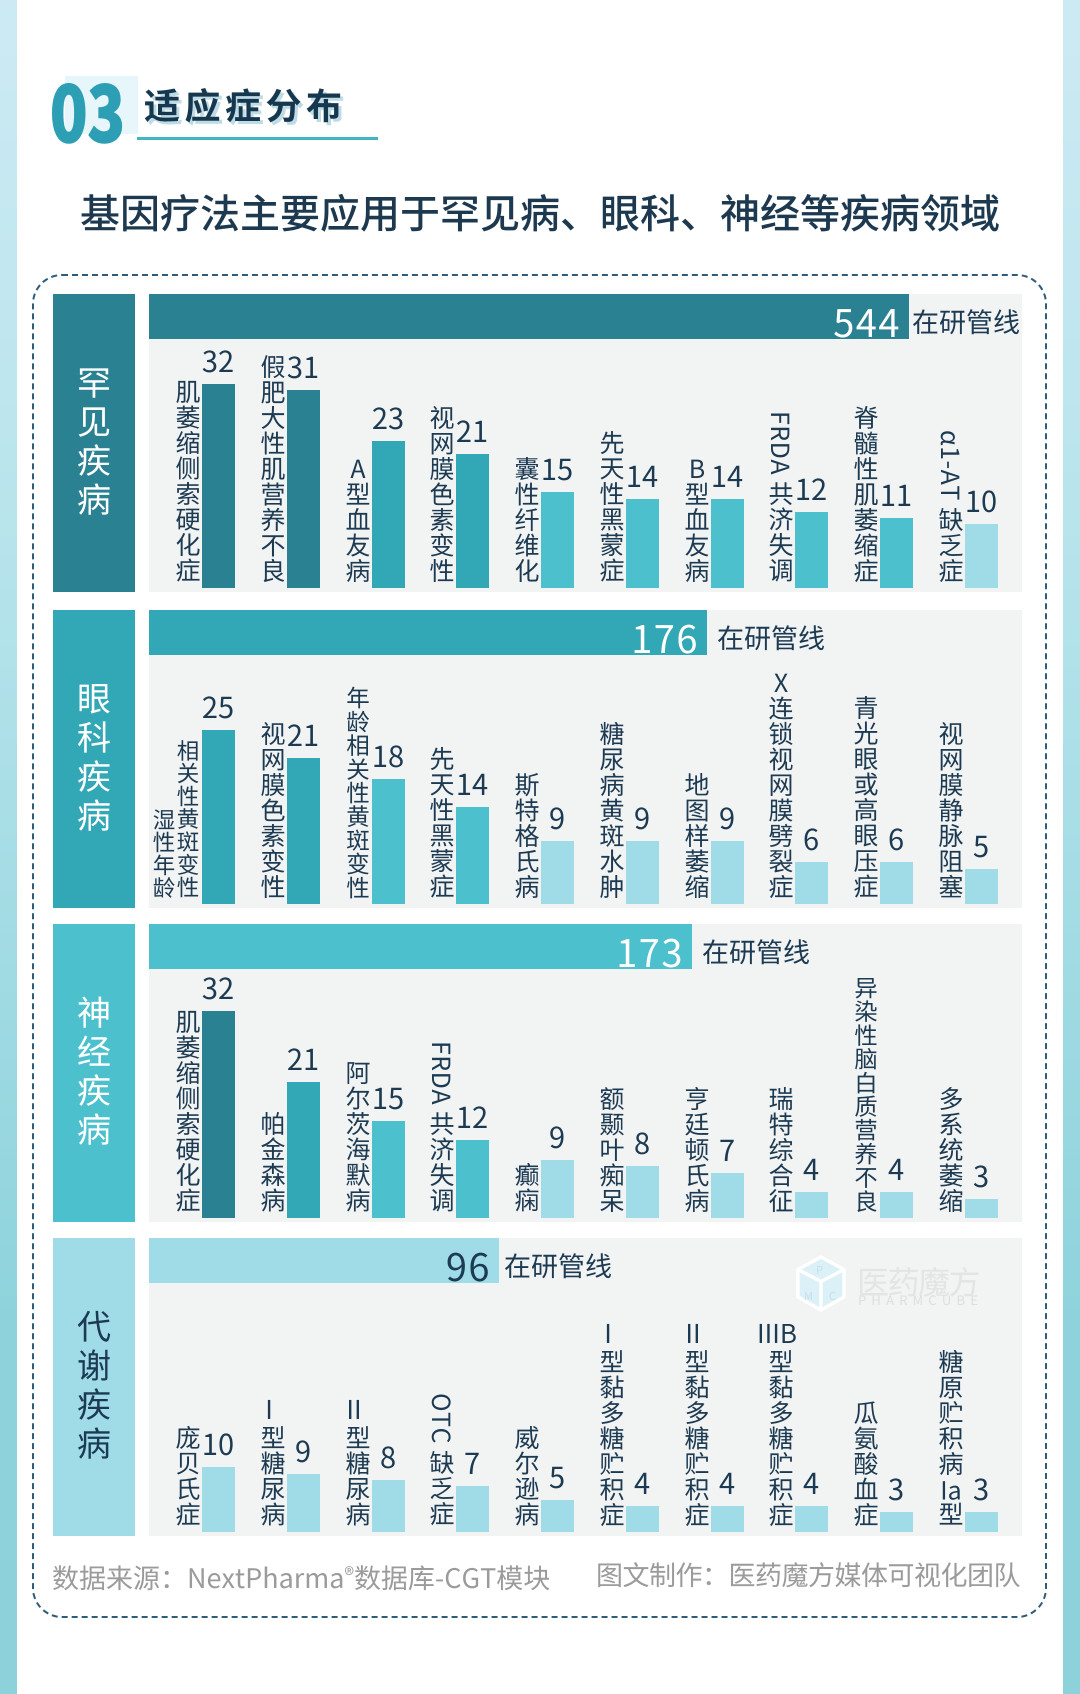 The width and height of the screenshot is (1080, 1694). What do you see at coordinates (918, 1281) in the screenshot?
I see `svg-text: 医药魔方` at bounding box center [918, 1281].